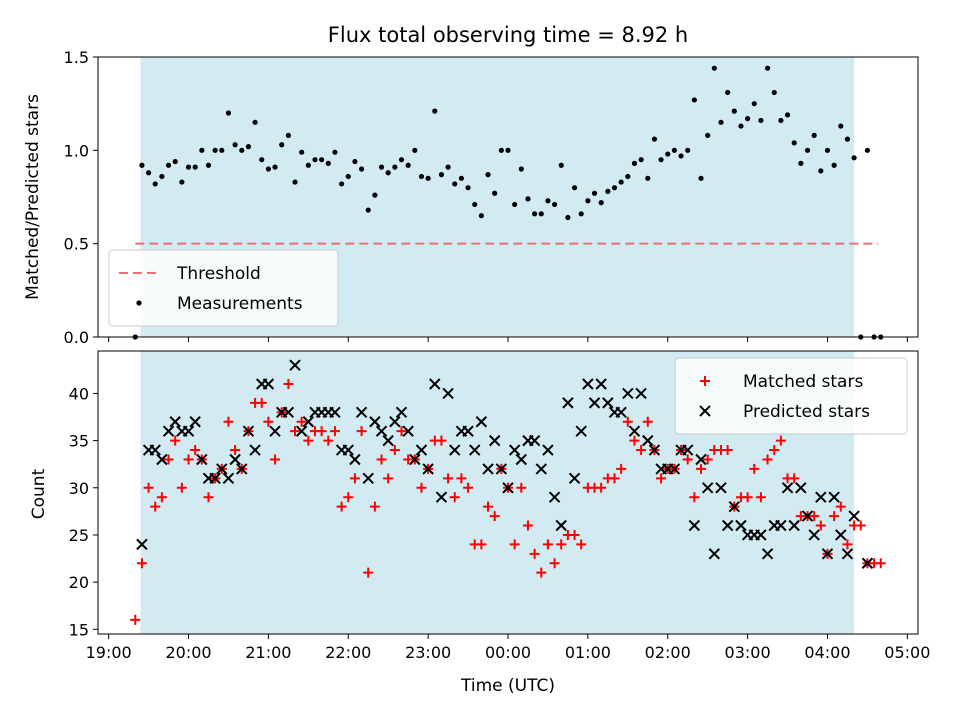 Image resolution: width=960 pixels, height=720 pixels. What do you see at coordinates (748, 652) in the screenshot?
I see `x-tick-label: 03:00` at bounding box center [748, 652].